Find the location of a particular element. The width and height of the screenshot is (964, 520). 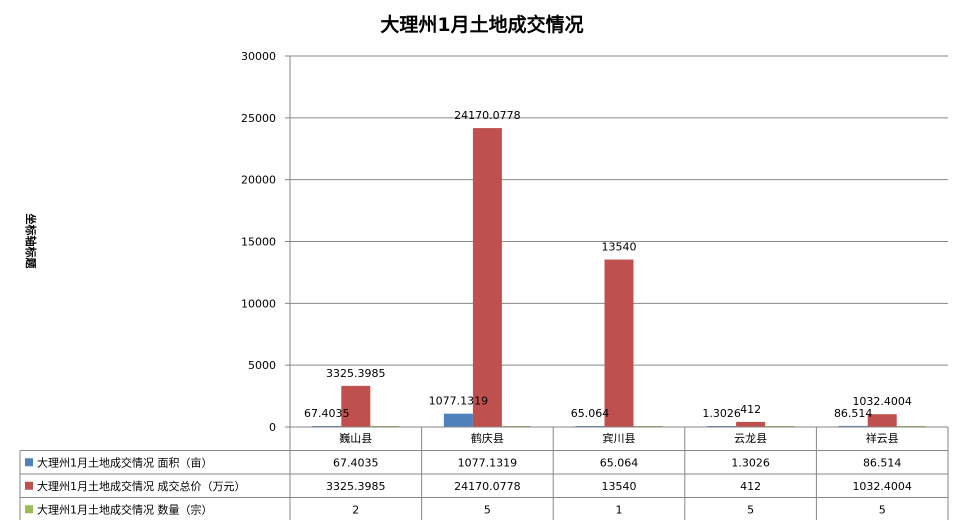

chart-title: 大理州1月土地成交情况 is located at coordinates (481, 24).